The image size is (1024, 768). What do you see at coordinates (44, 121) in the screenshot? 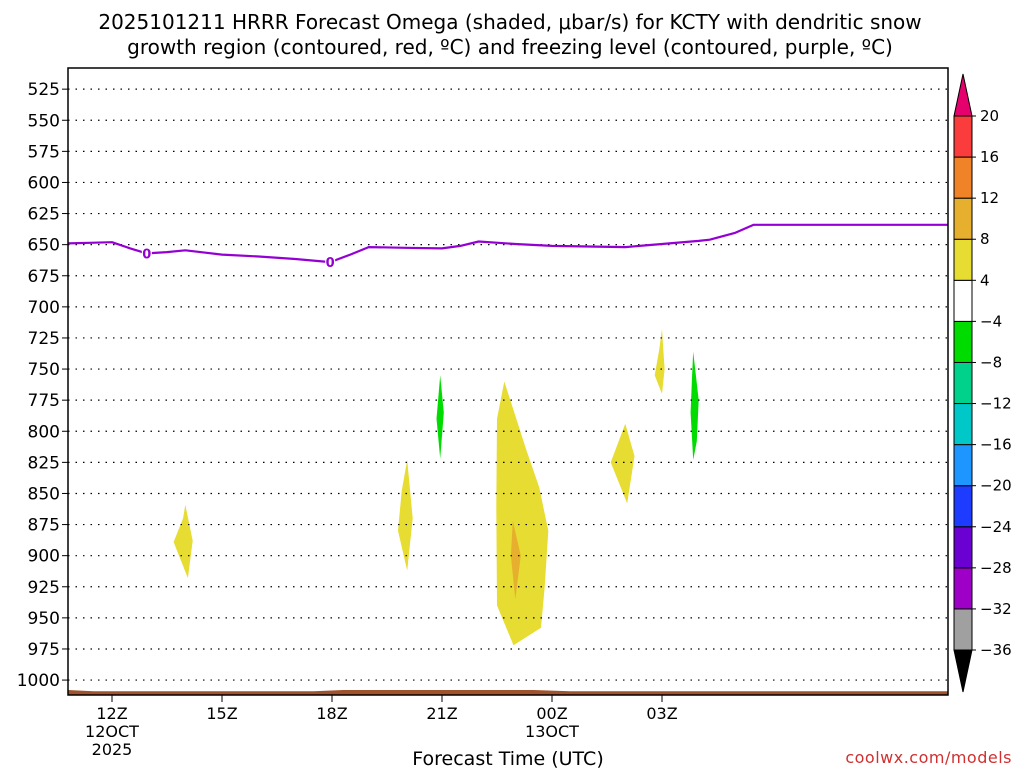
I see `y-tick-label-550: 550` at bounding box center [44, 121].